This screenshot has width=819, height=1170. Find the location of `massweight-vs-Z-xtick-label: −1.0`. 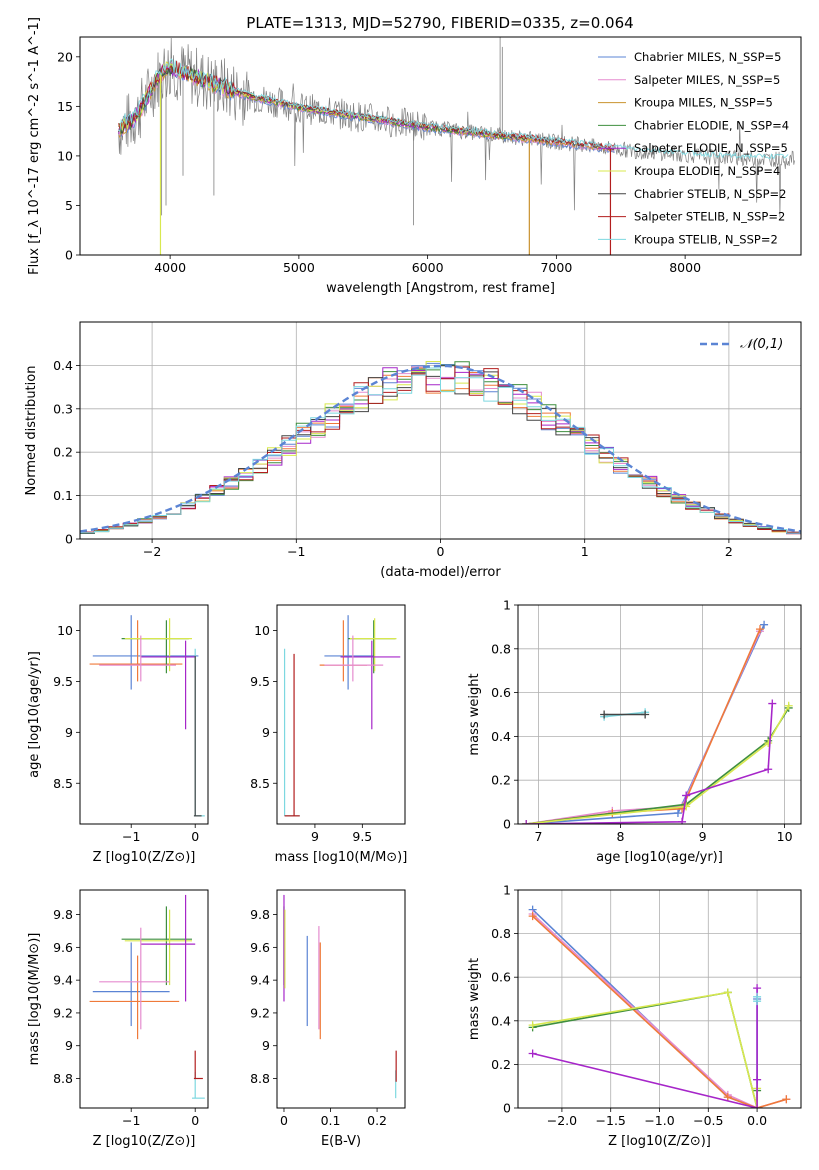

massweight-vs-Z-xtick-label: −1.0 is located at coordinates (659, 1120).